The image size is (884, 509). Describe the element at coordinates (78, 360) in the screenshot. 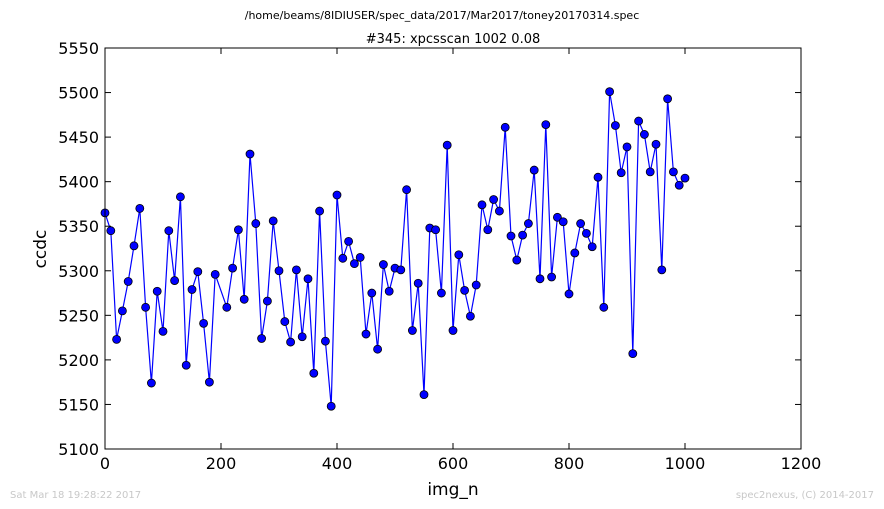

I see `y-tick-label: 5200` at that location.